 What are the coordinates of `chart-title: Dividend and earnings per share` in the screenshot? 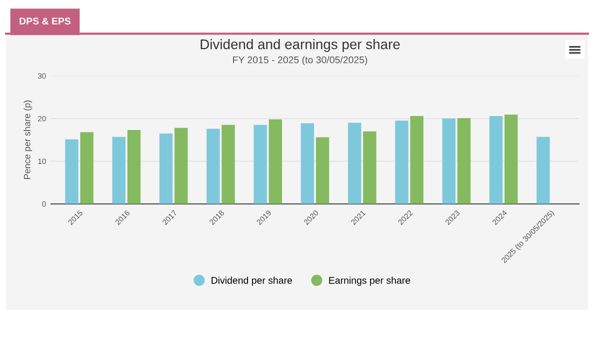 It's located at (300, 45).